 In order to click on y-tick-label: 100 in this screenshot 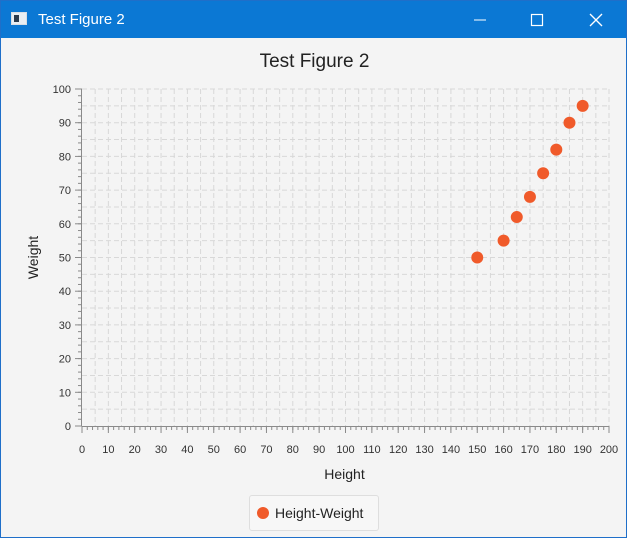, I will do `click(62, 90)`.